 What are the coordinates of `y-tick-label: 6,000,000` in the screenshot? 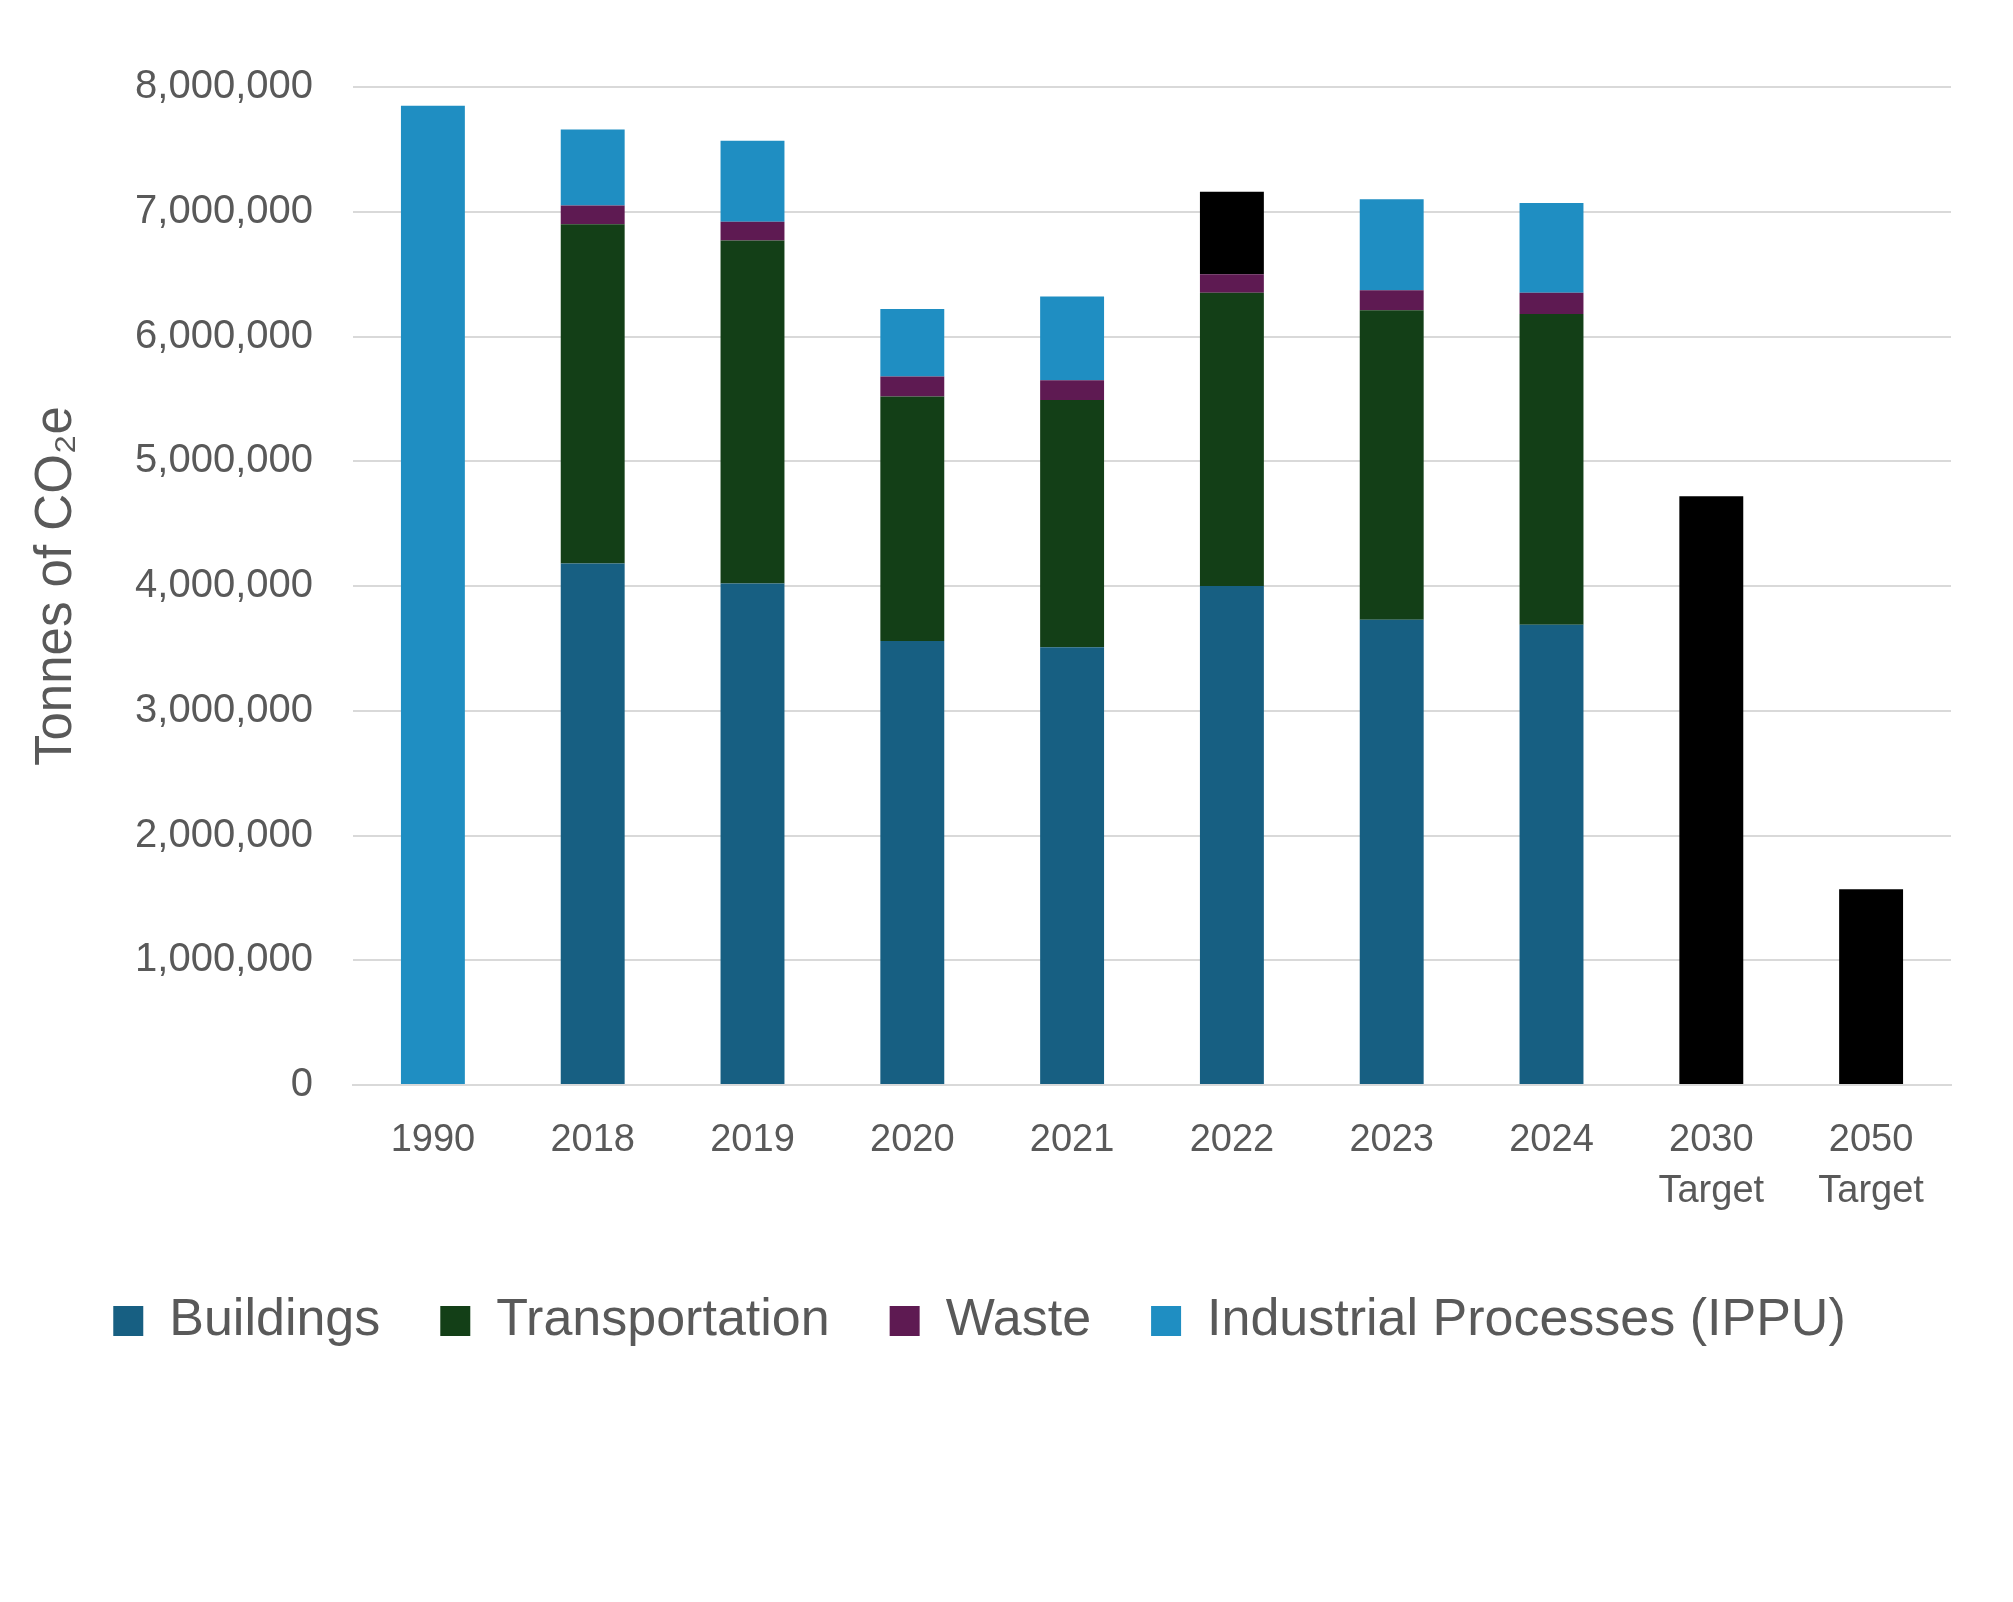 It's located at (224, 333).